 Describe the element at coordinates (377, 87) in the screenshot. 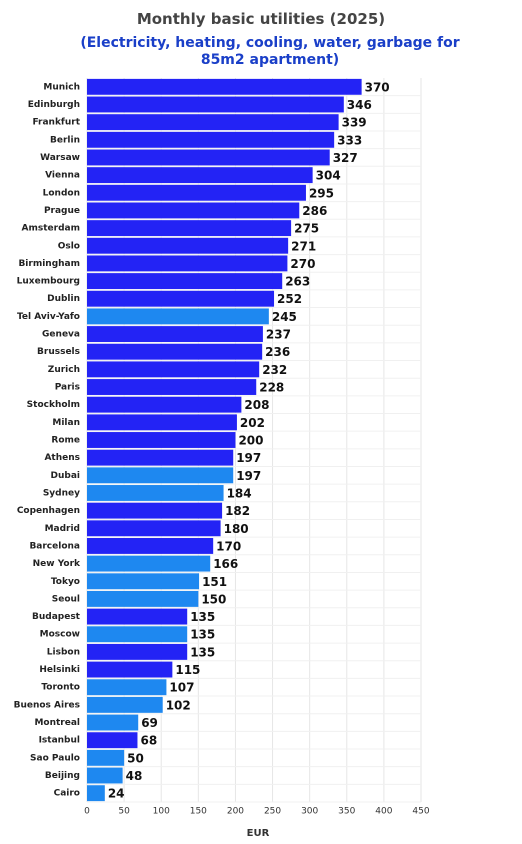

I see `value-label: 370` at that location.